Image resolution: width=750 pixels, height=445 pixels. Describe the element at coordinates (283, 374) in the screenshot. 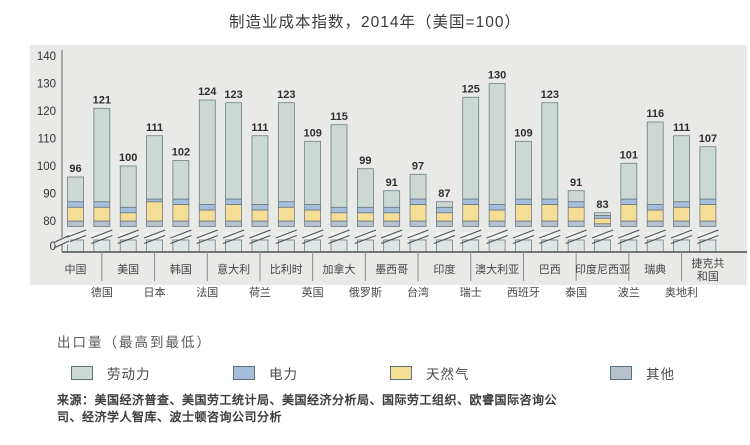

I see `legend-label: 电力` at that location.